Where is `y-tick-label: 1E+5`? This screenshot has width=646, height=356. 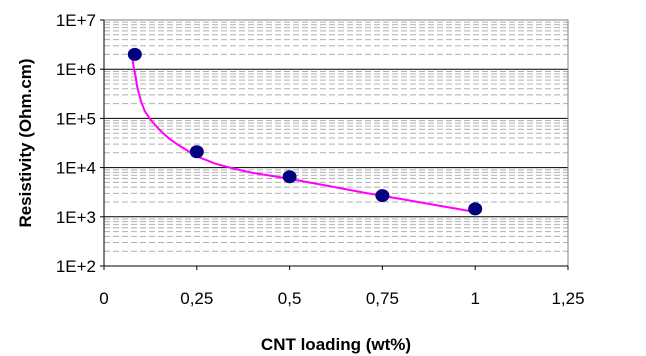
y-tick-label: 1E+5 is located at coordinates (76, 118).